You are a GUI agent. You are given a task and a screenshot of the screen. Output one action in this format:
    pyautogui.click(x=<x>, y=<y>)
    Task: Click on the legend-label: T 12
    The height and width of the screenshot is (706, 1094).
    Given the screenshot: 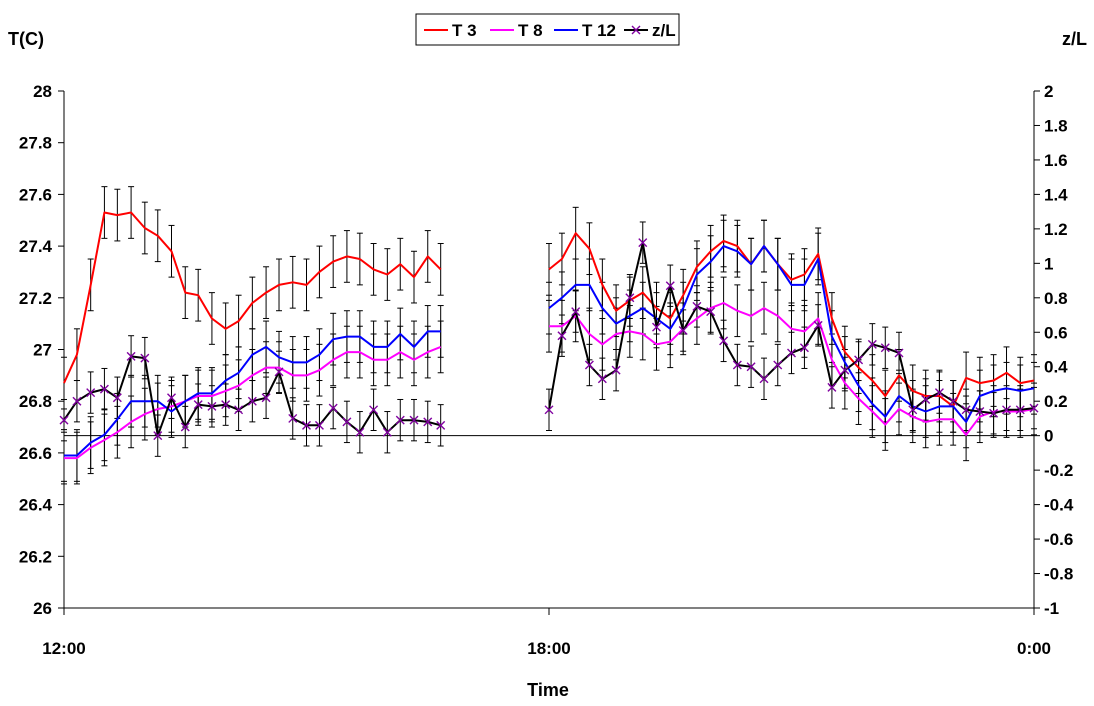 What is the action you would take?
    pyautogui.click(x=599, y=30)
    